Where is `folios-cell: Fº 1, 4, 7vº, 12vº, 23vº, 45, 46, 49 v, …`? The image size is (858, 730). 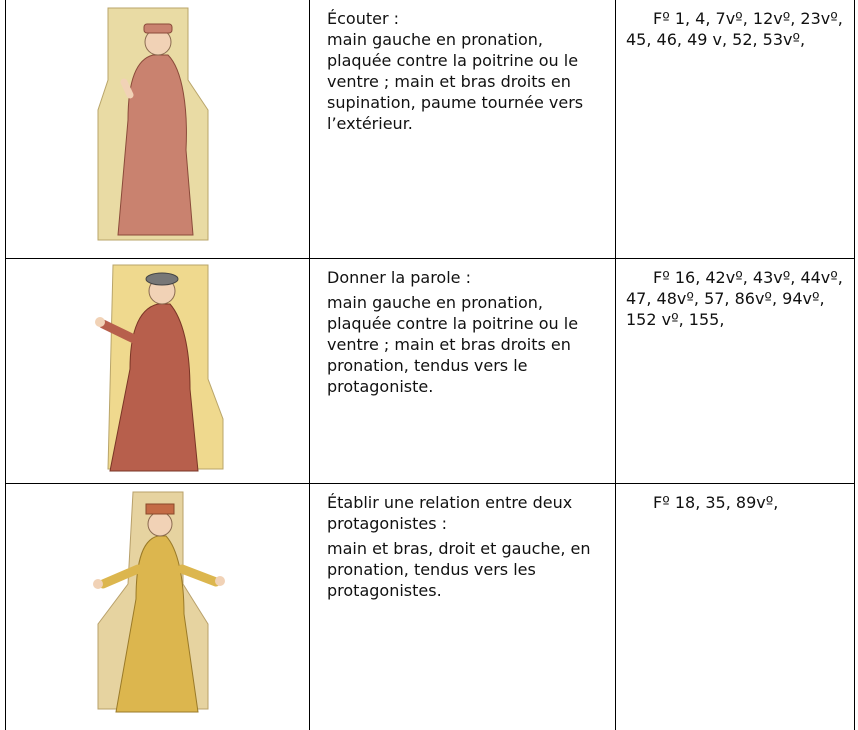 folios-cell: Fº 1, 4, 7vº, 12vº, 23vº, 45, 46, 49 v, … is located at coordinates (735, 129).